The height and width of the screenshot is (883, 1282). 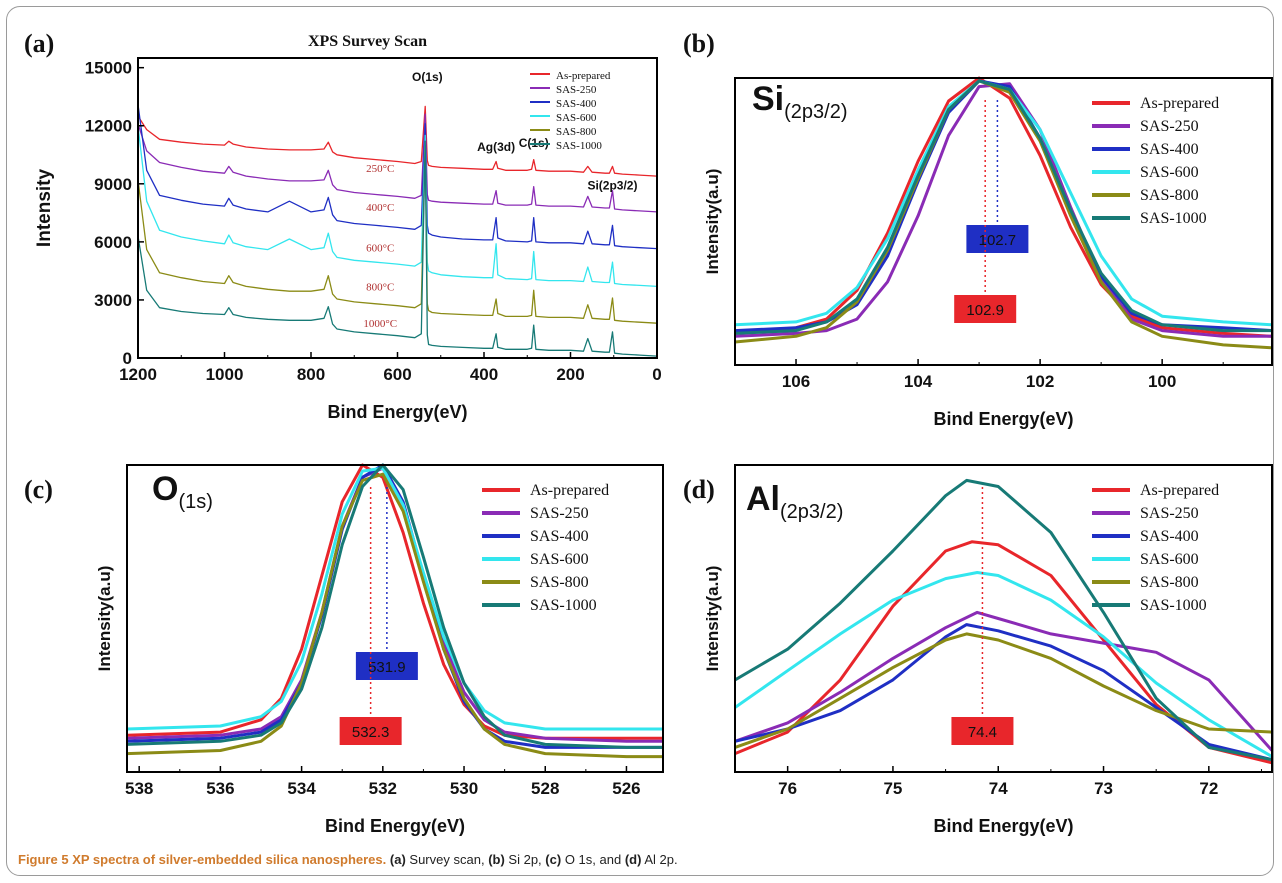 What do you see at coordinates (559, 513) in the screenshot?
I see `legend-label-c-1: SAS-250` at bounding box center [559, 513].